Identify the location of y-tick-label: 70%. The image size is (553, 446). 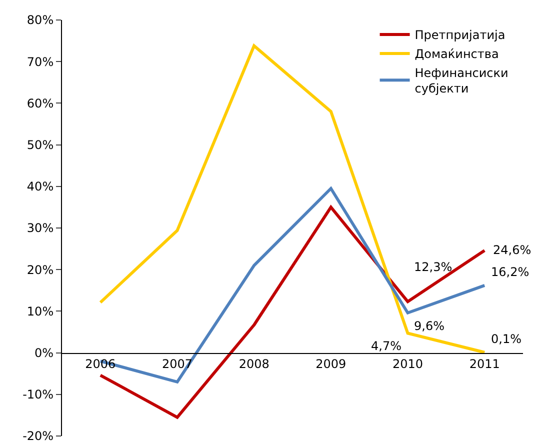
(40, 61).